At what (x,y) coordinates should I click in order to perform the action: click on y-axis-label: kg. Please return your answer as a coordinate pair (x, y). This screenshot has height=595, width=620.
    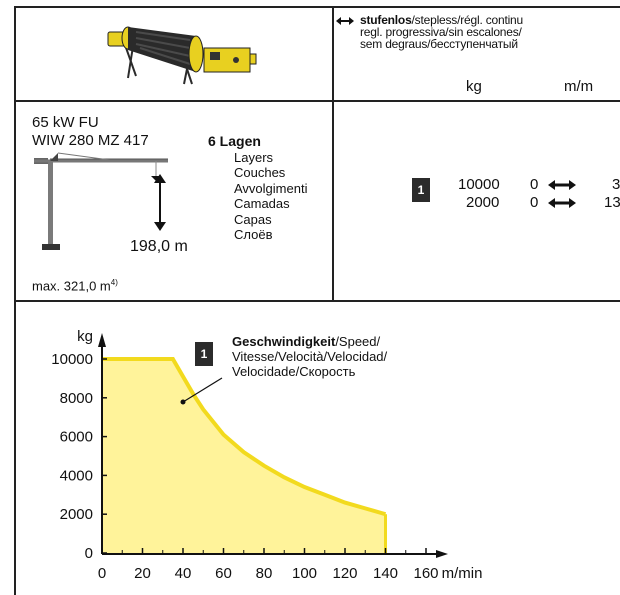
    Looking at the image, I should click on (85, 336).